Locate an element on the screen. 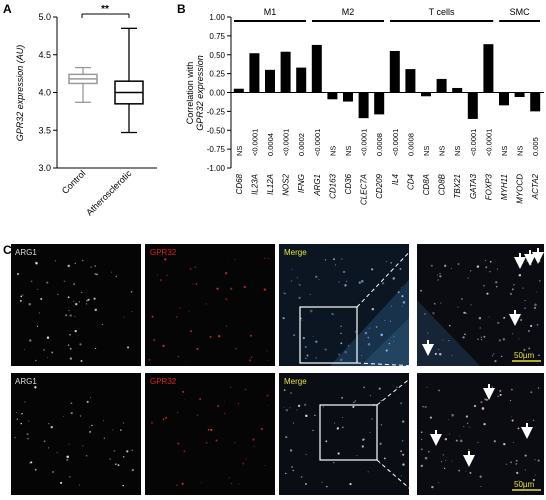  bar-cd68 is located at coordinates (238, 90).